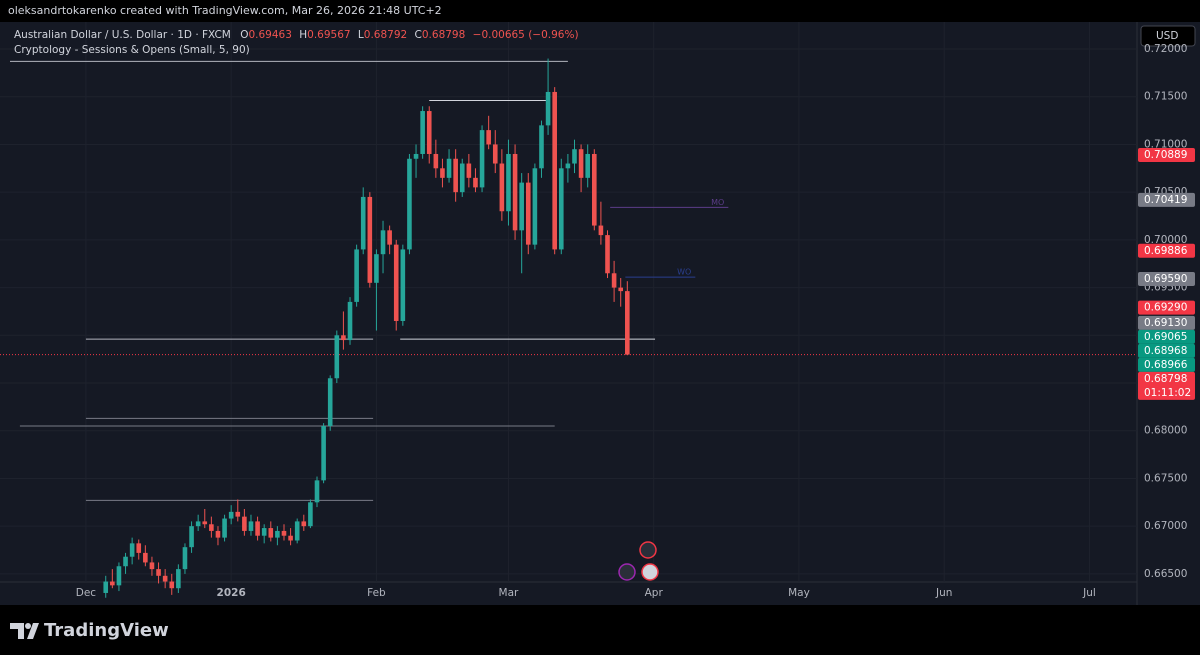 The height and width of the screenshot is (655, 1200). I want to click on countdown: 01:11:02, so click(1167, 393).